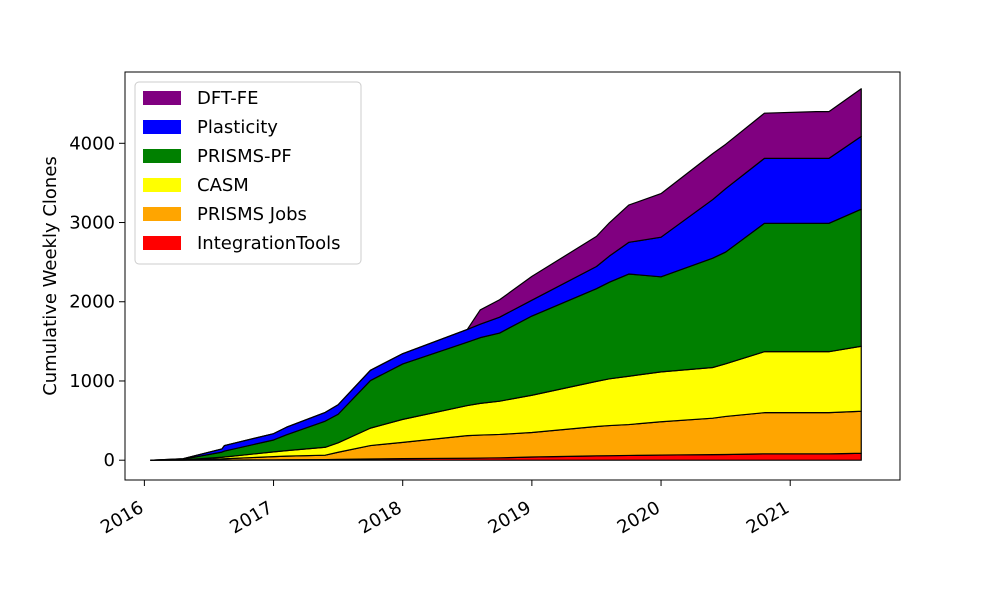 Image resolution: width=1000 pixels, height=600 pixels. I want to click on legend-box, so click(248, 173).